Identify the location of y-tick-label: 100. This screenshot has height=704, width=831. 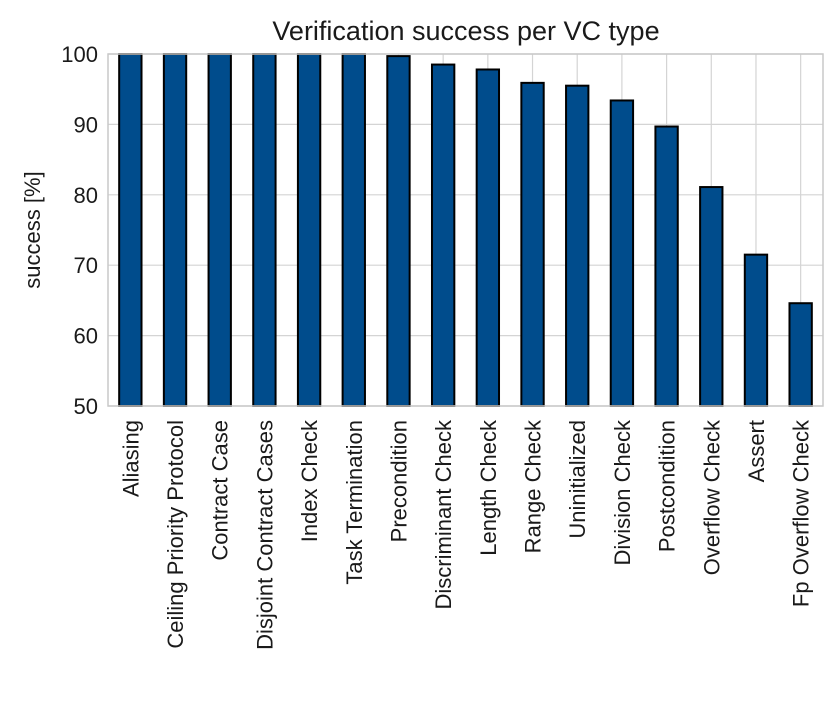
(79, 54).